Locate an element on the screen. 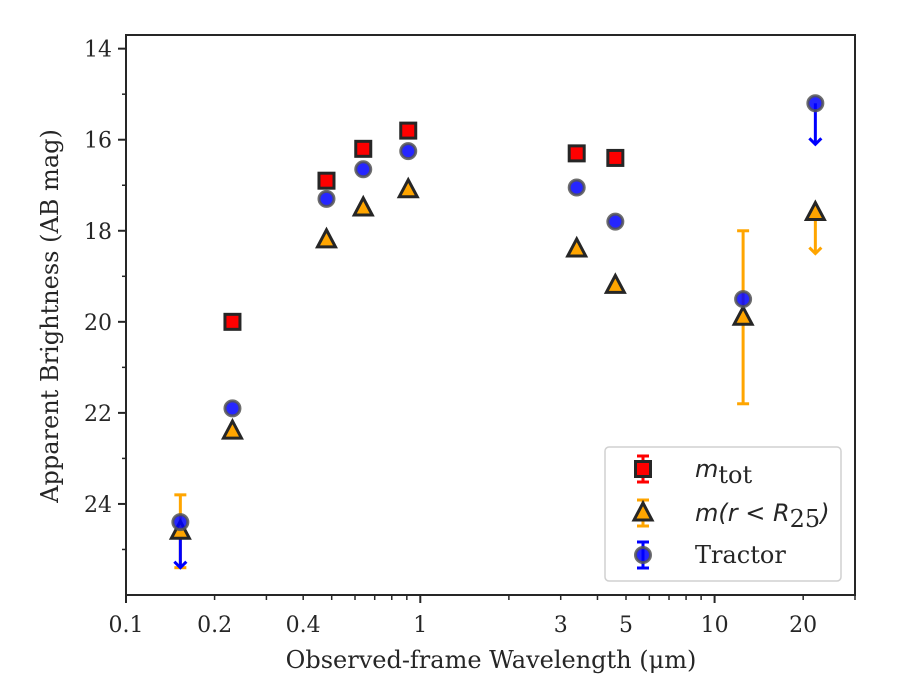 The width and height of the screenshot is (900, 700). legend-box is located at coordinates (723, 514).